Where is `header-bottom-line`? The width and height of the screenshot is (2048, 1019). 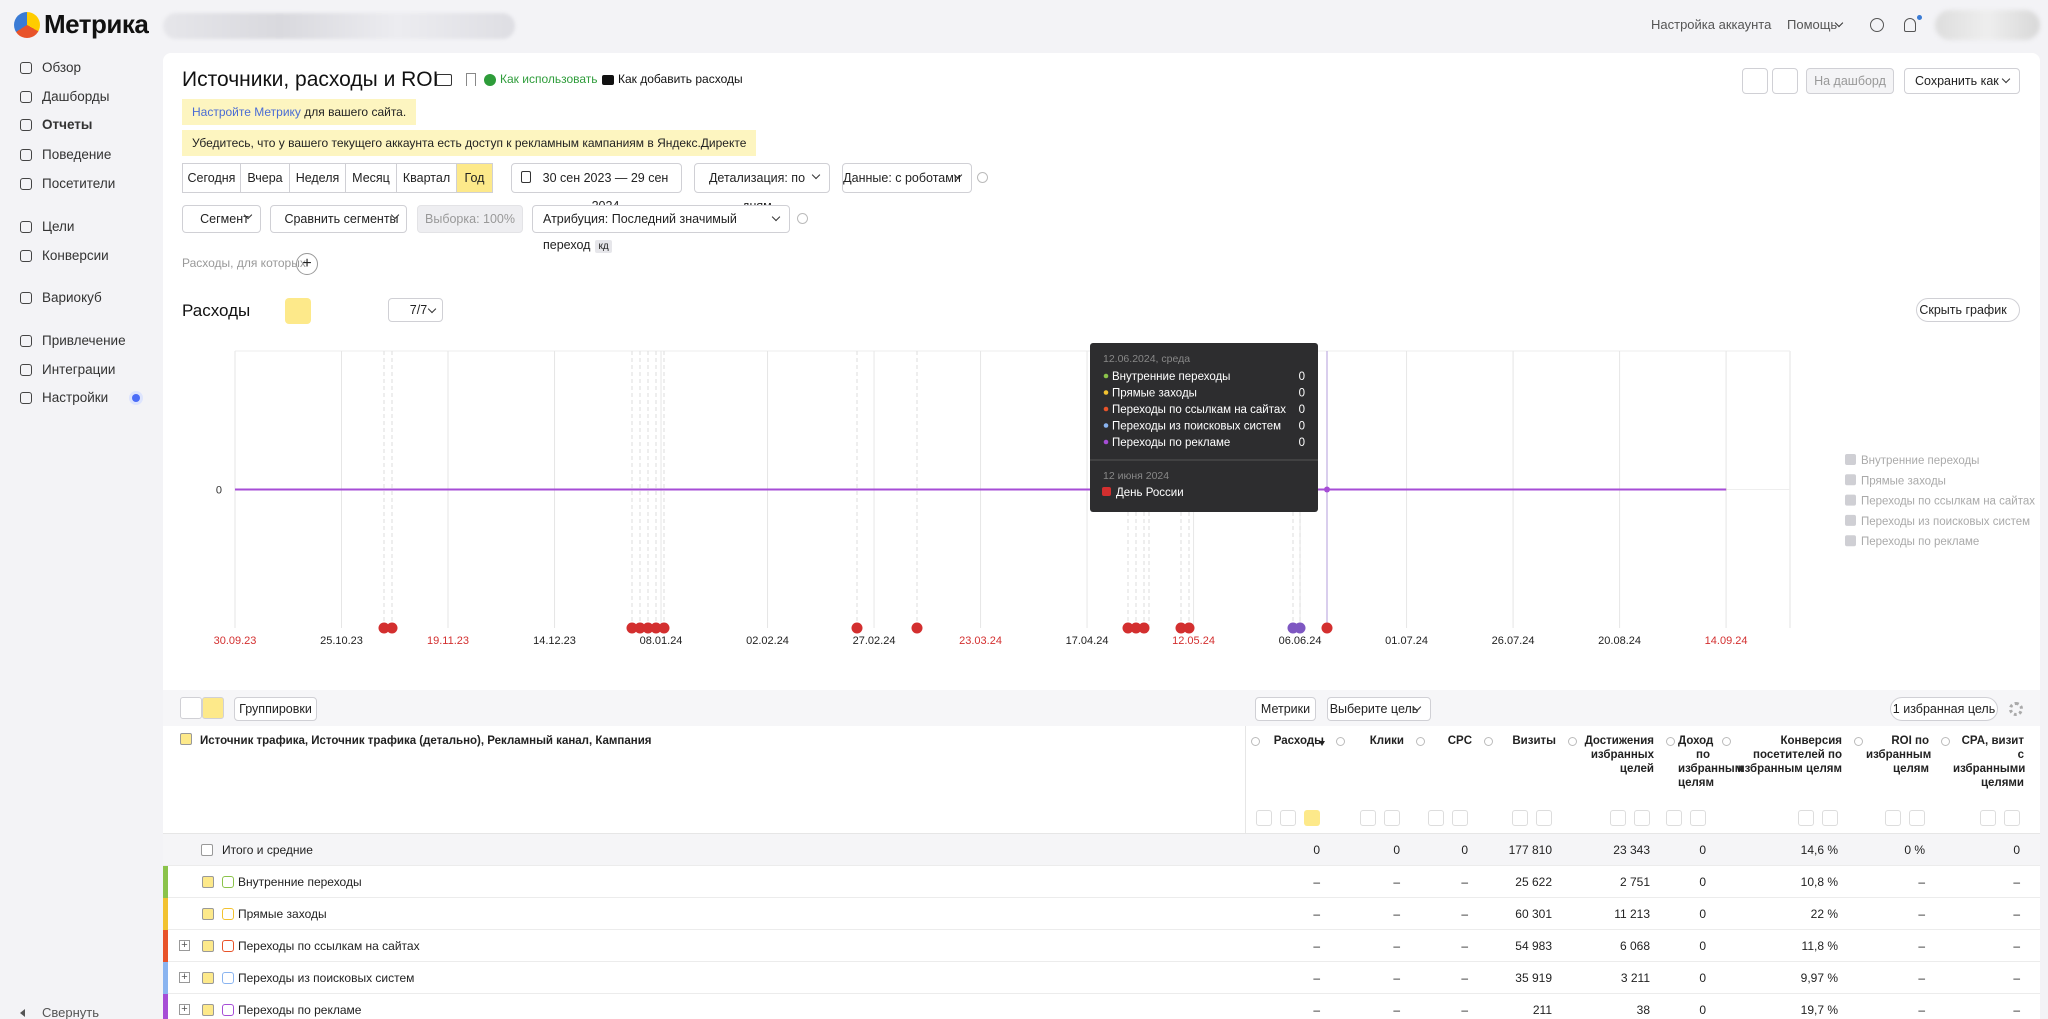
header-bottom-line is located at coordinates (1101, 833).